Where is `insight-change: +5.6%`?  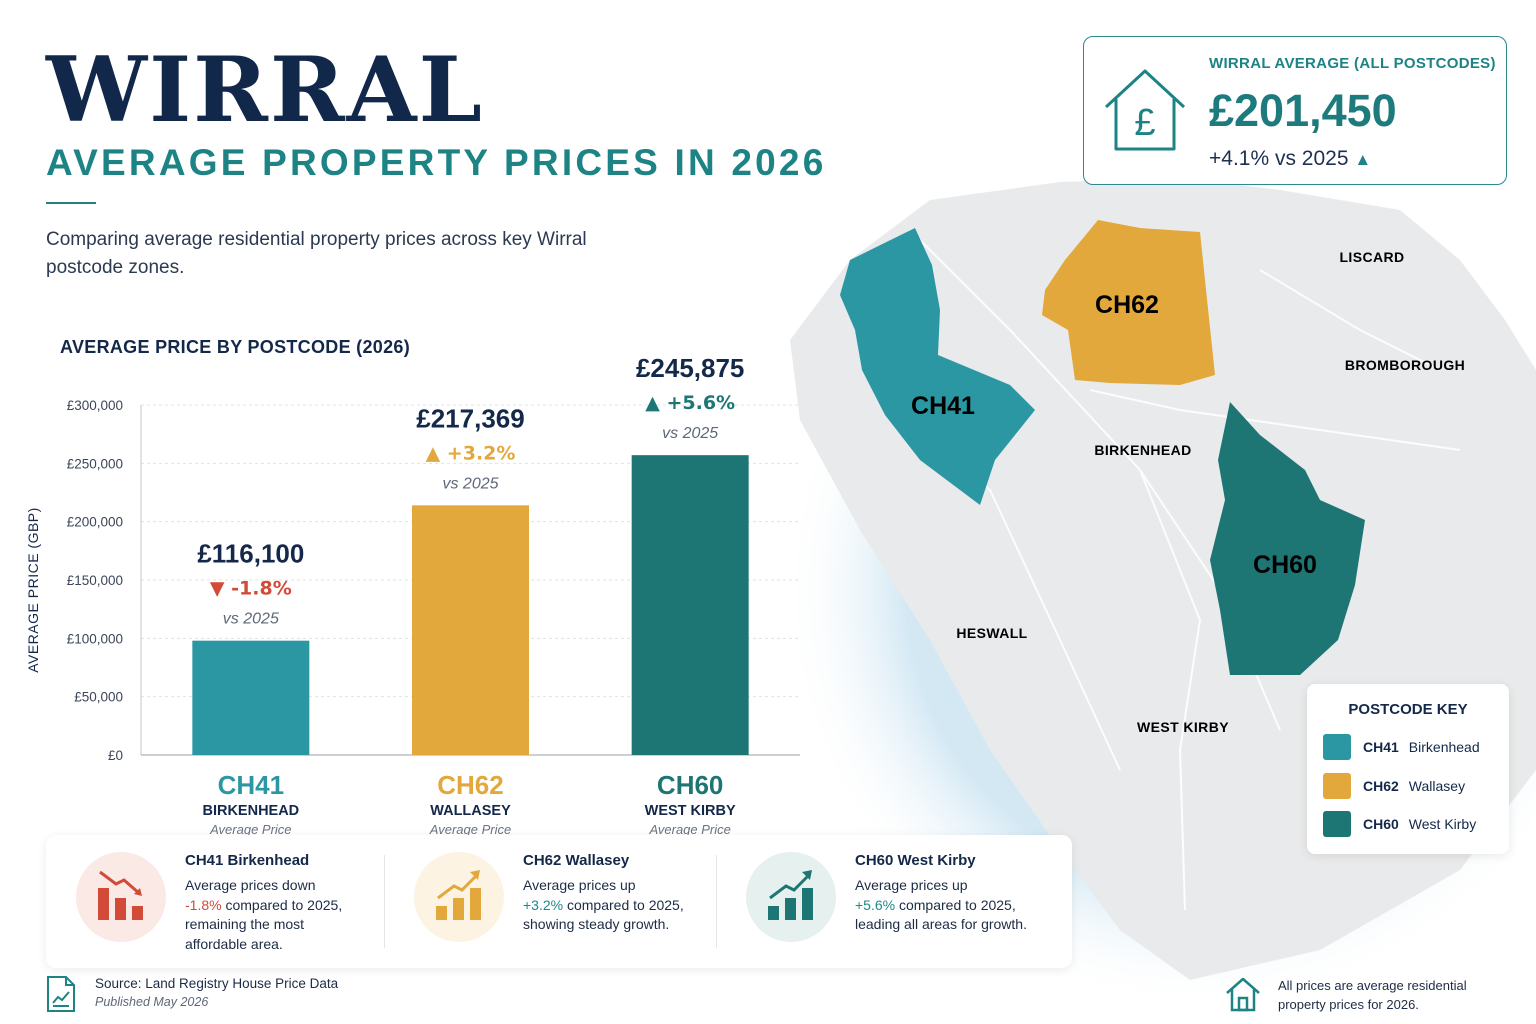
insight-change: +5.6% is located at coordinates (875, 904).